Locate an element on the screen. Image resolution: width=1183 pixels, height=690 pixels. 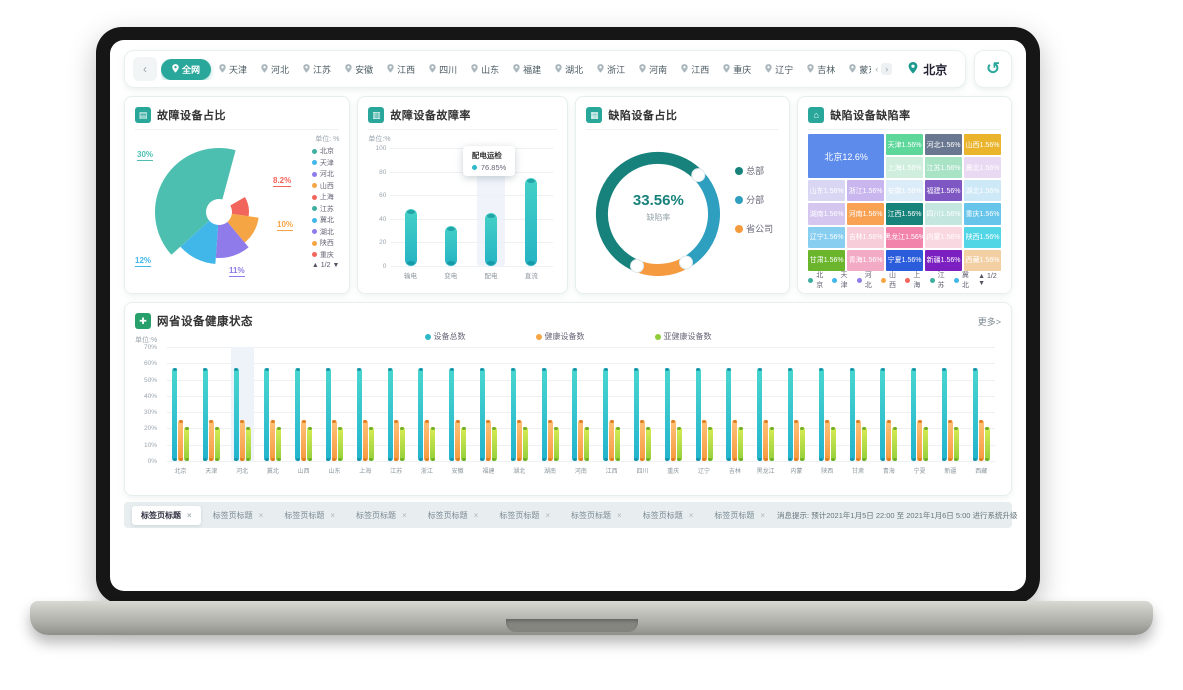
tab-page-prev-icon: ‹ is located at coordinates (877, 69).